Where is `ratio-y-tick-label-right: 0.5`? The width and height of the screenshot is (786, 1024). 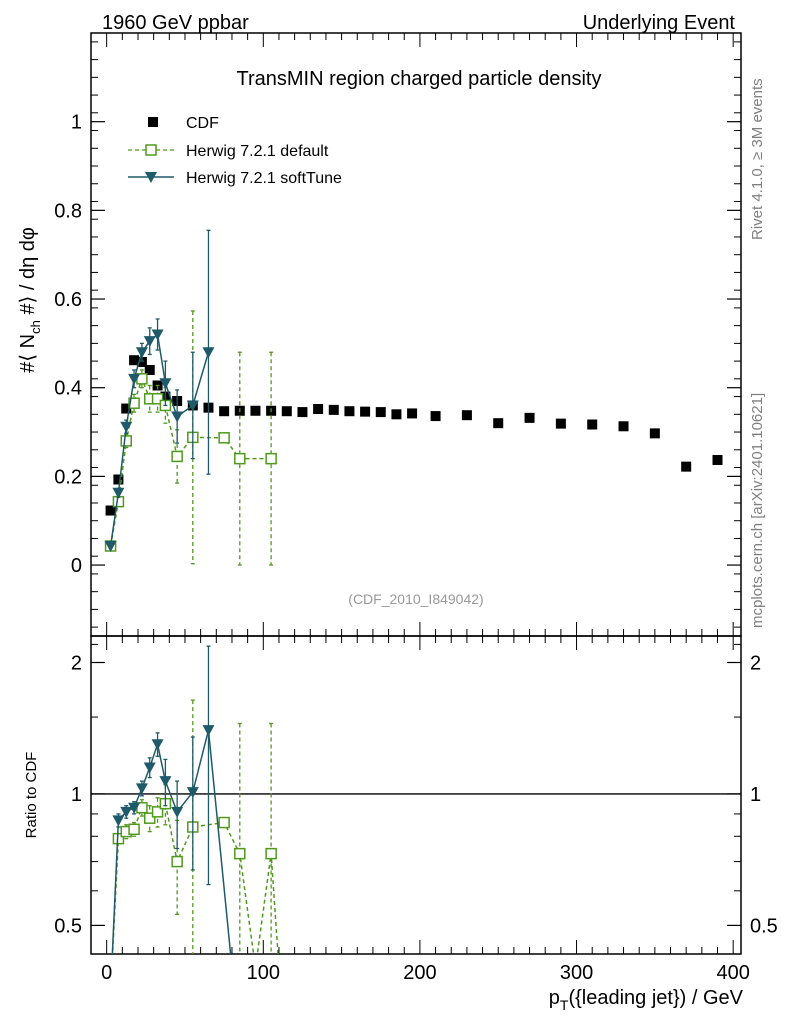
ratio-y-tick-label-right: 0.5 is located at coordinates (764, 926).